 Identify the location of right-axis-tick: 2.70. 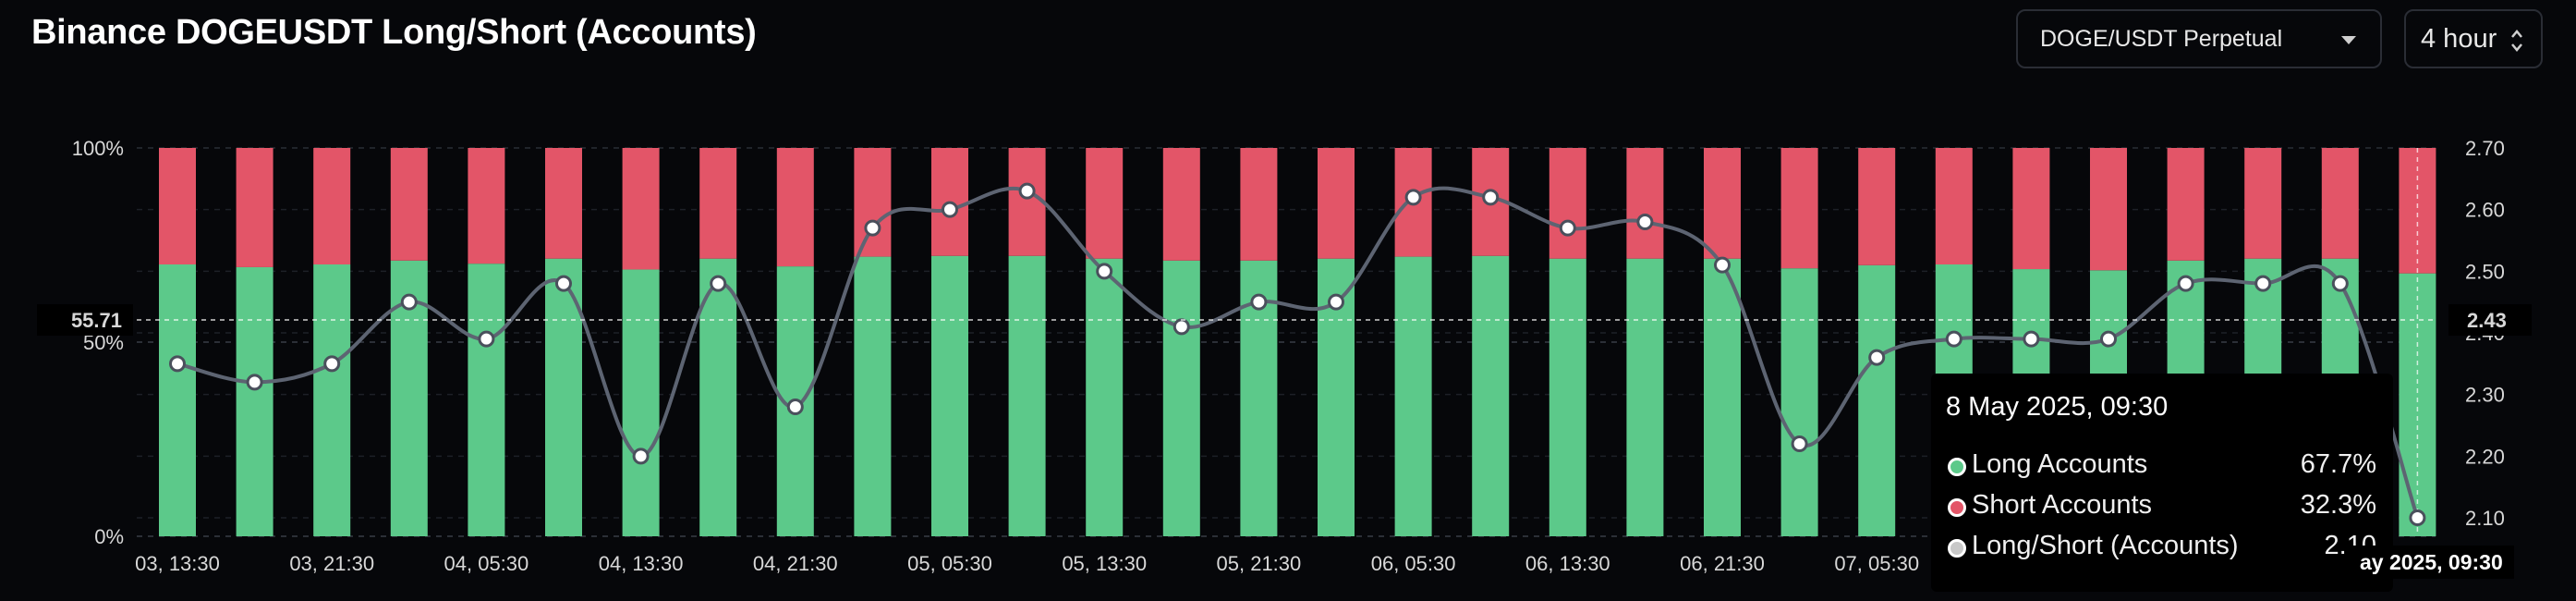
(2485, 148).